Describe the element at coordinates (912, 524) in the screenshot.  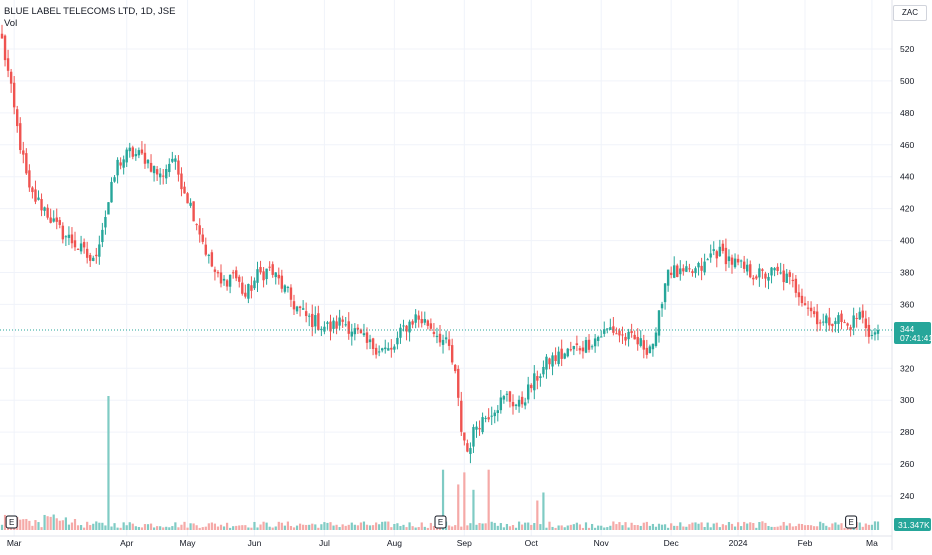
I see `volume-tag` at that location.